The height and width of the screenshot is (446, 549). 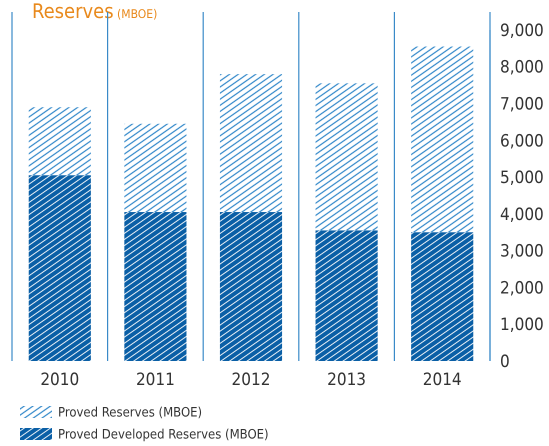 I want to click on x-tick-label: 2011, so click(x=155, y=380).